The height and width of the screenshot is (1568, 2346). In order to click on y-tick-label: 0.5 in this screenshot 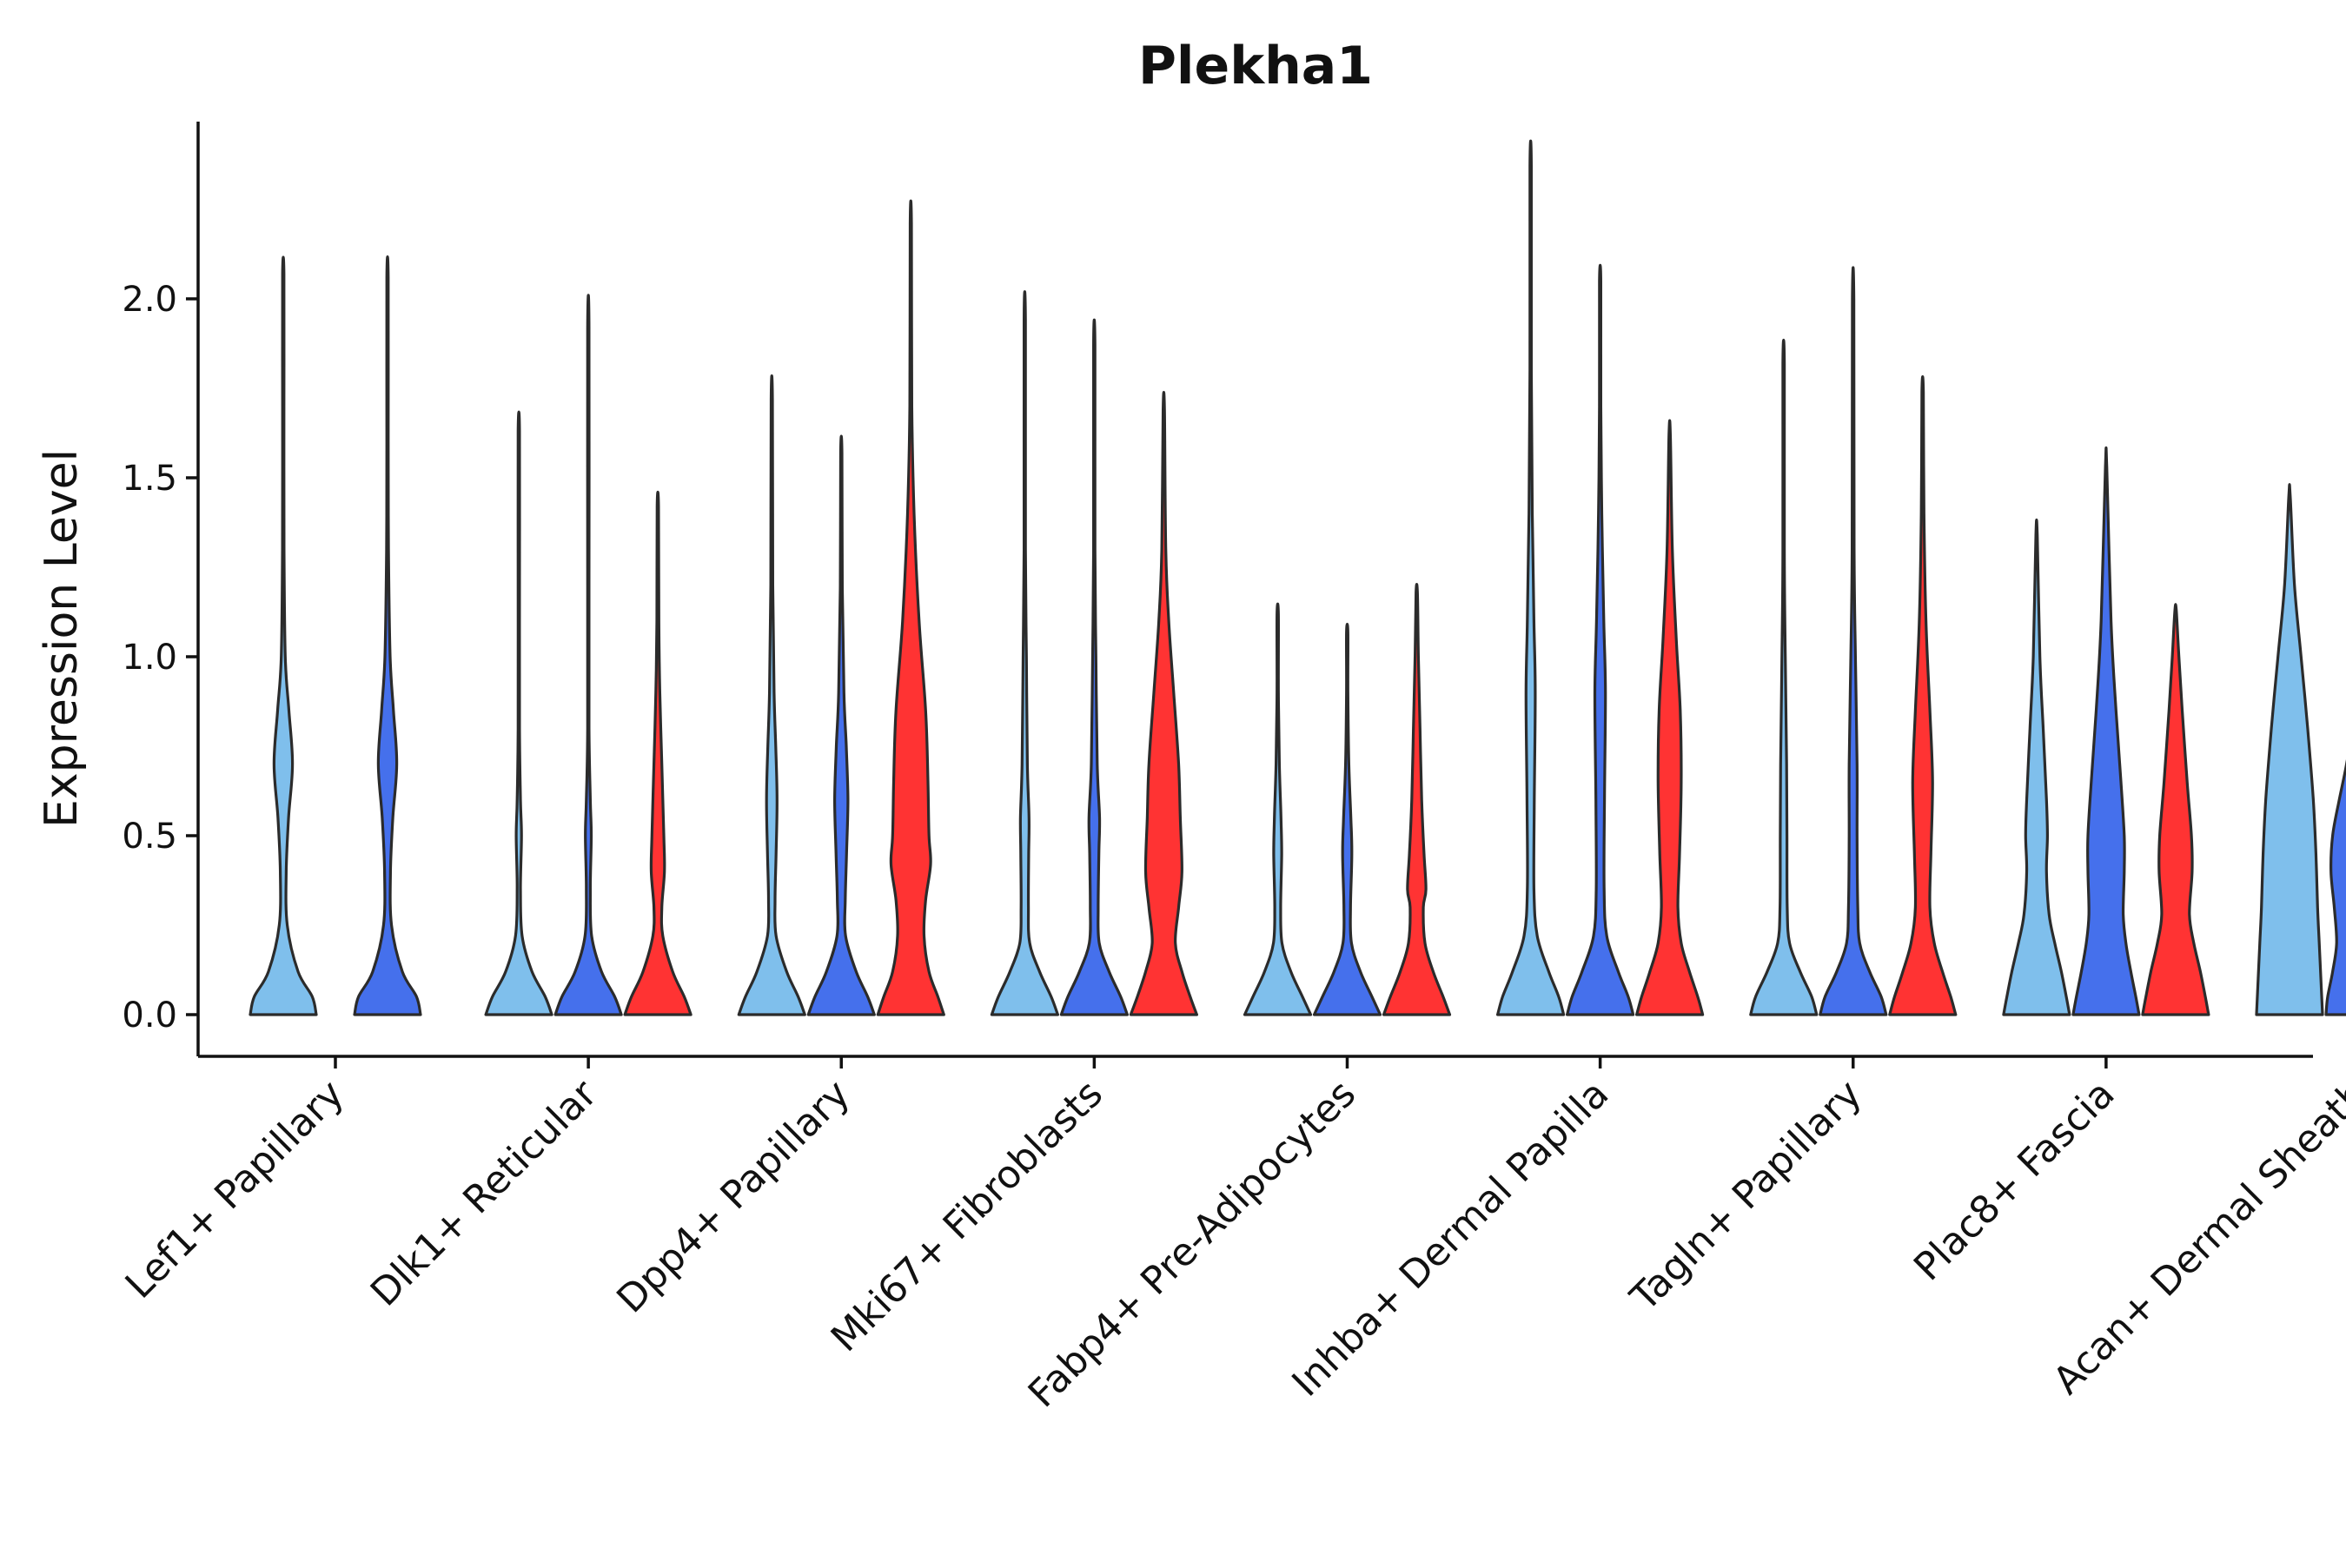, I will do `click(149, 837)`.